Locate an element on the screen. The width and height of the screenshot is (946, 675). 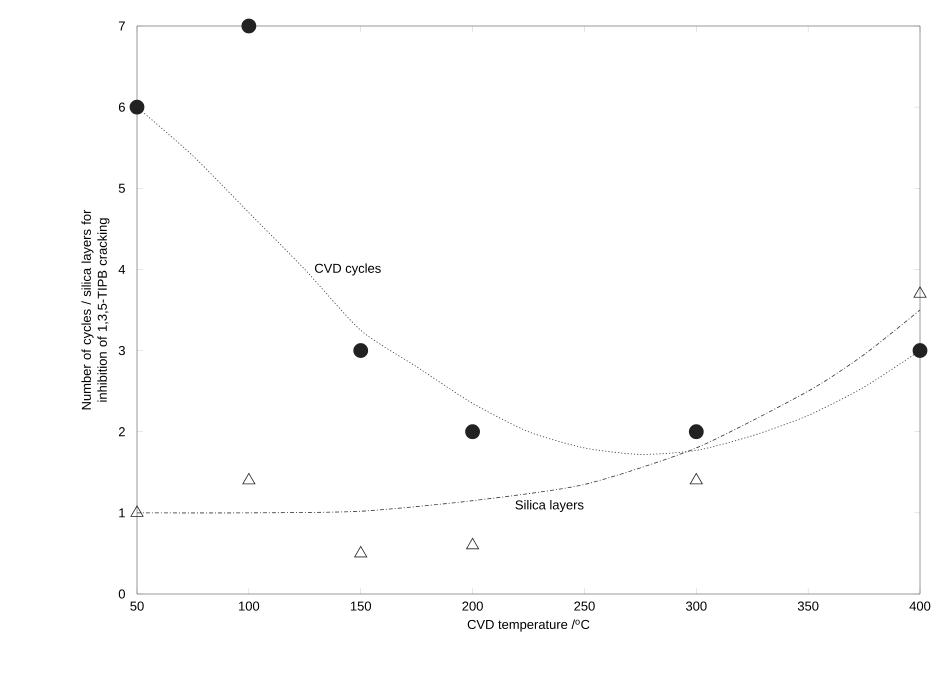
y-tick-label: 7 is located at coordinates (121, 26).